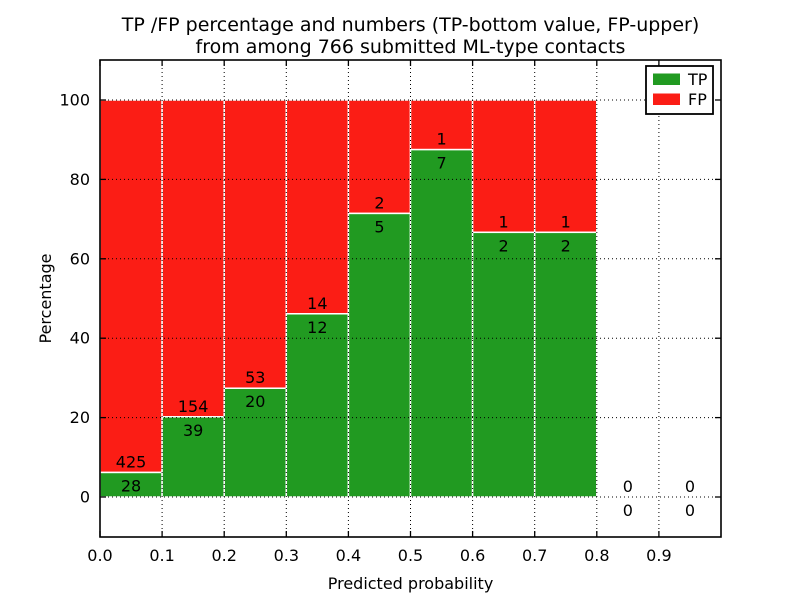 The height and width of the screenshot is (600, 800). I want to click on x-tick-label: 0.3, so click(286, 555).